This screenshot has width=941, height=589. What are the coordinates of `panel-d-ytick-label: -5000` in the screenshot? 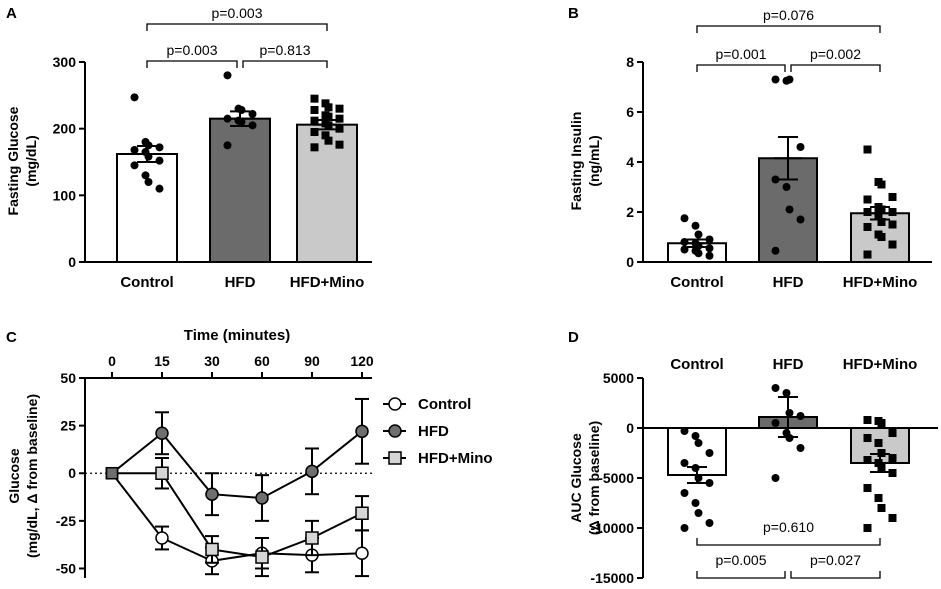 It's located at (616, 478).